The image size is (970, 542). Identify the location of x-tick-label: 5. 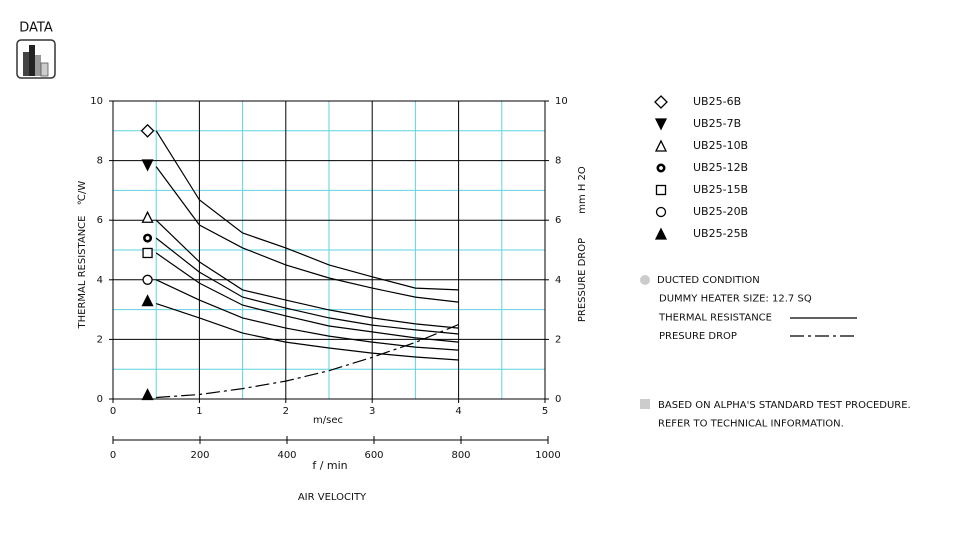
(545, 411).